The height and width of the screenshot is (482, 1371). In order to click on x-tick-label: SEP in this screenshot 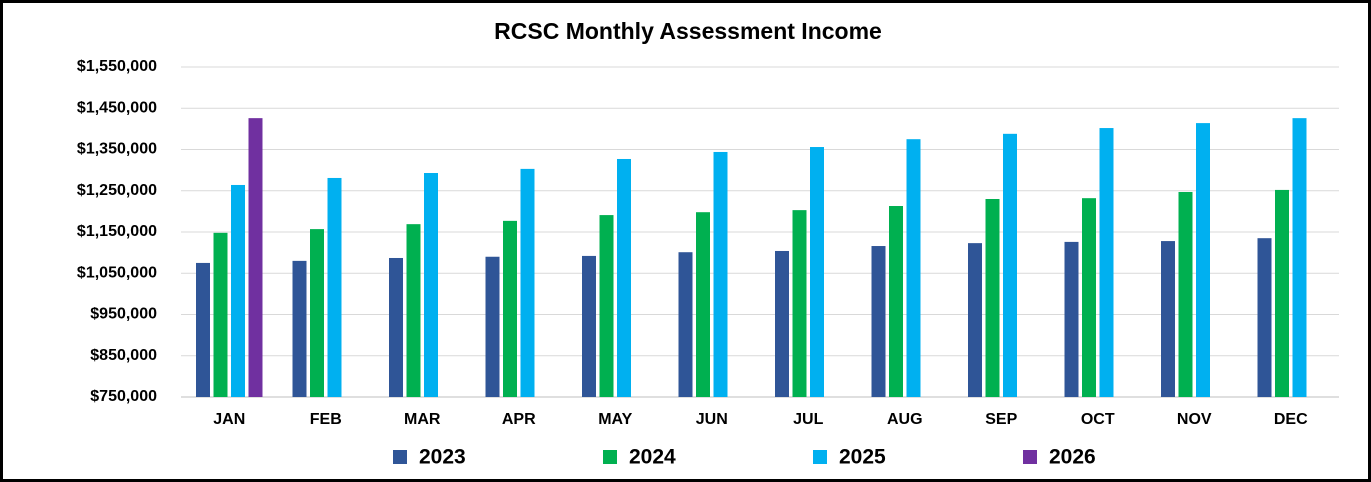, I will do `click(1001, 419)`.